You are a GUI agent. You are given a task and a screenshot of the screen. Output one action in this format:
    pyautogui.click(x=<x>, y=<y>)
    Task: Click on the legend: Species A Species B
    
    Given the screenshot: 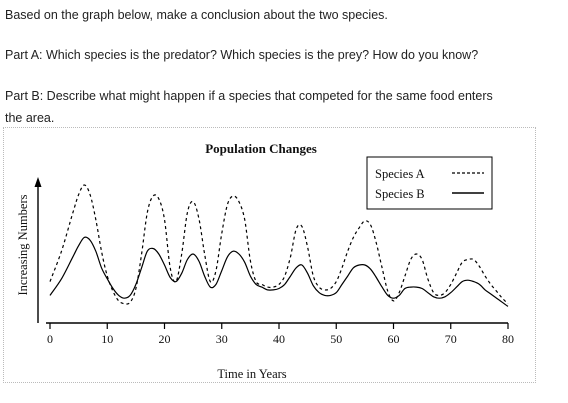 What is the action you would take?
    pyautogui.click(x=429, y=183)
    